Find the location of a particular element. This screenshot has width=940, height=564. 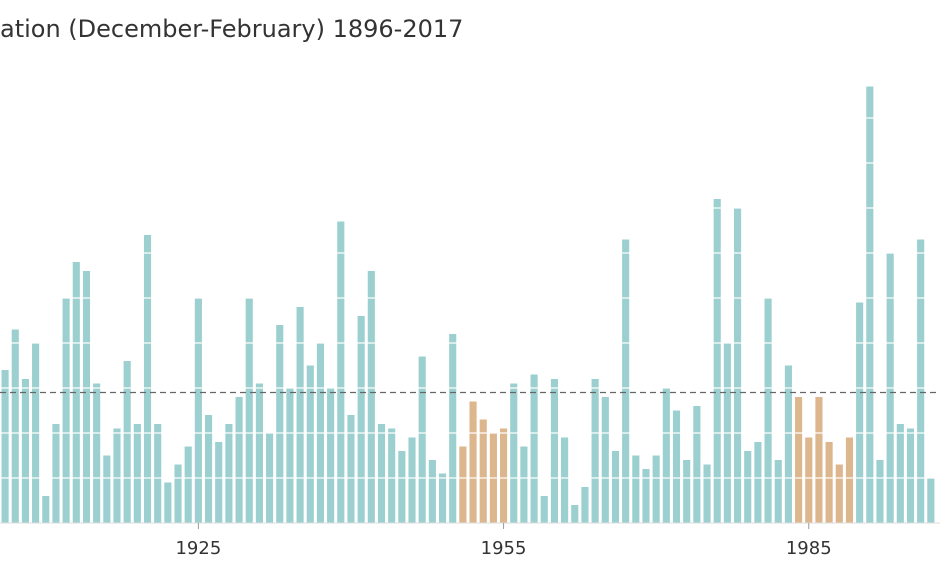

x-tick-label: 1955 is located at coordinates (504, 548).